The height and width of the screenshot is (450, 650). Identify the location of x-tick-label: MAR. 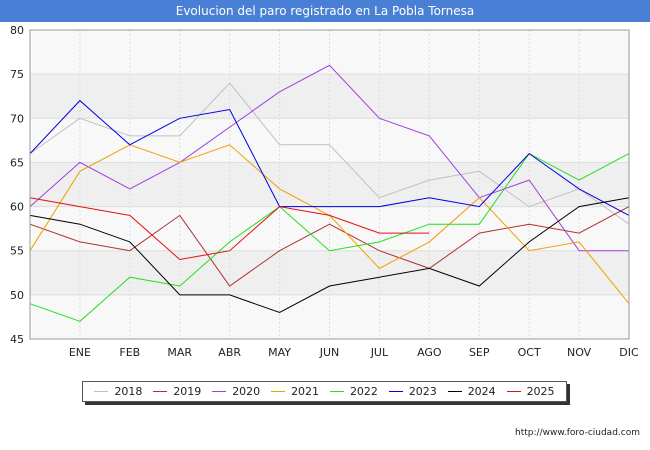
(179, 352).